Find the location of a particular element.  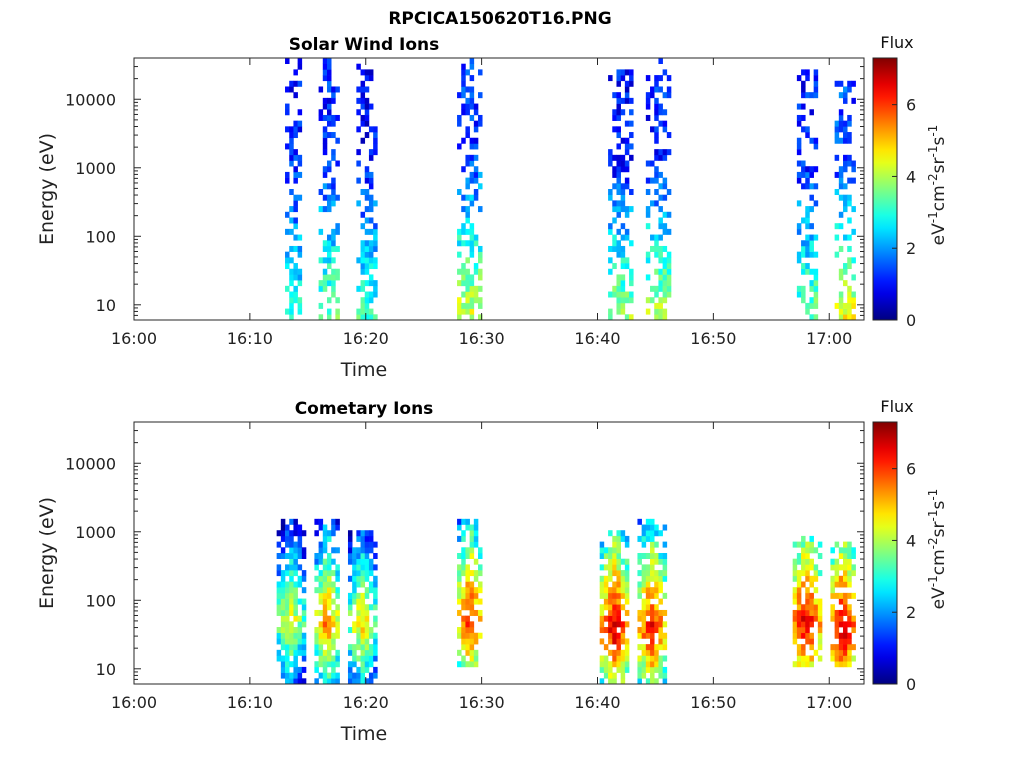

x-tick-label: 16:10 is located at coordinates (250, 338).